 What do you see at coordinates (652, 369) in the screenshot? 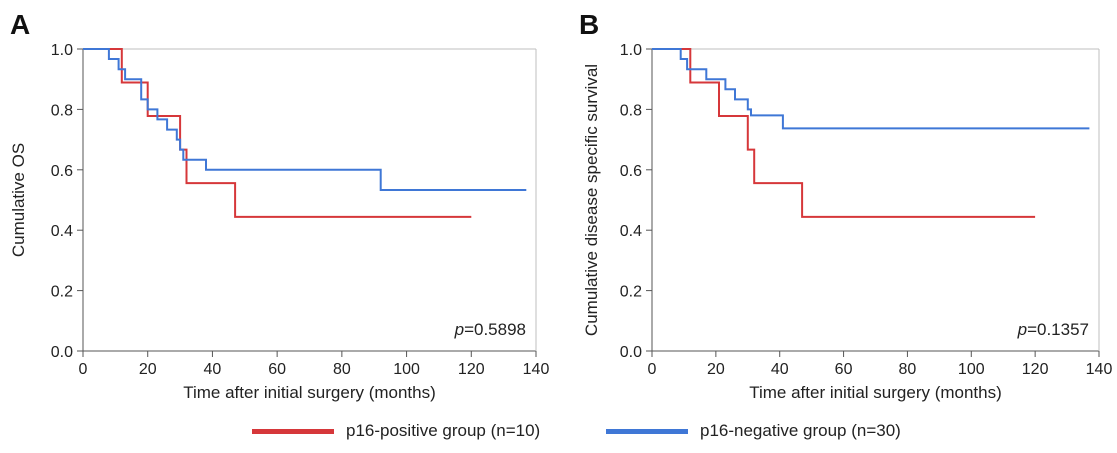
I see `x-tick-label-b-0: 0` at bounding box center [652, 369].